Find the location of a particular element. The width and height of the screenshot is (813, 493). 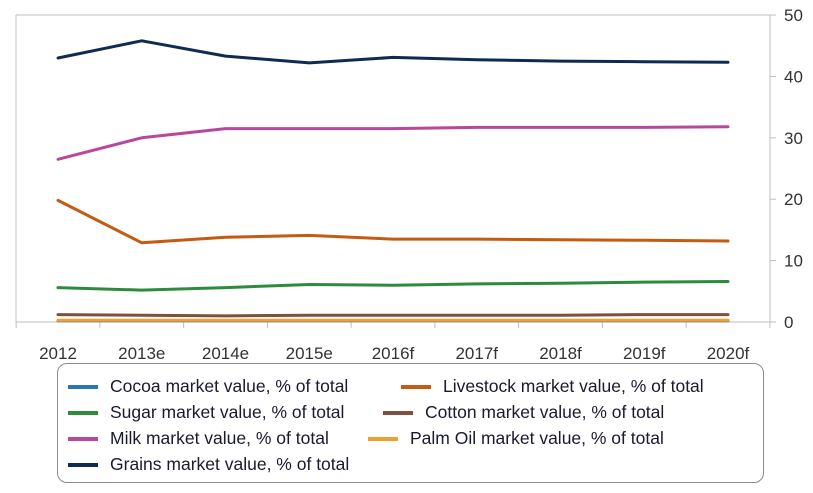

legend-swatch-palm-oil is located at coordinates (383, 438).